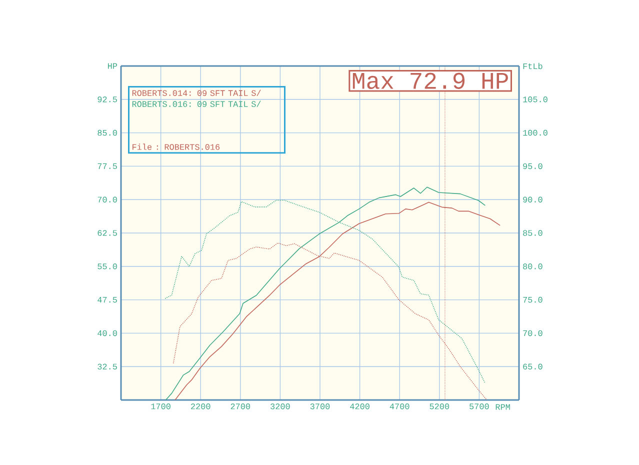 This screenshot has width=639, height=465. I want to click on y2-tick-label: 70.0, so click(532, 333).